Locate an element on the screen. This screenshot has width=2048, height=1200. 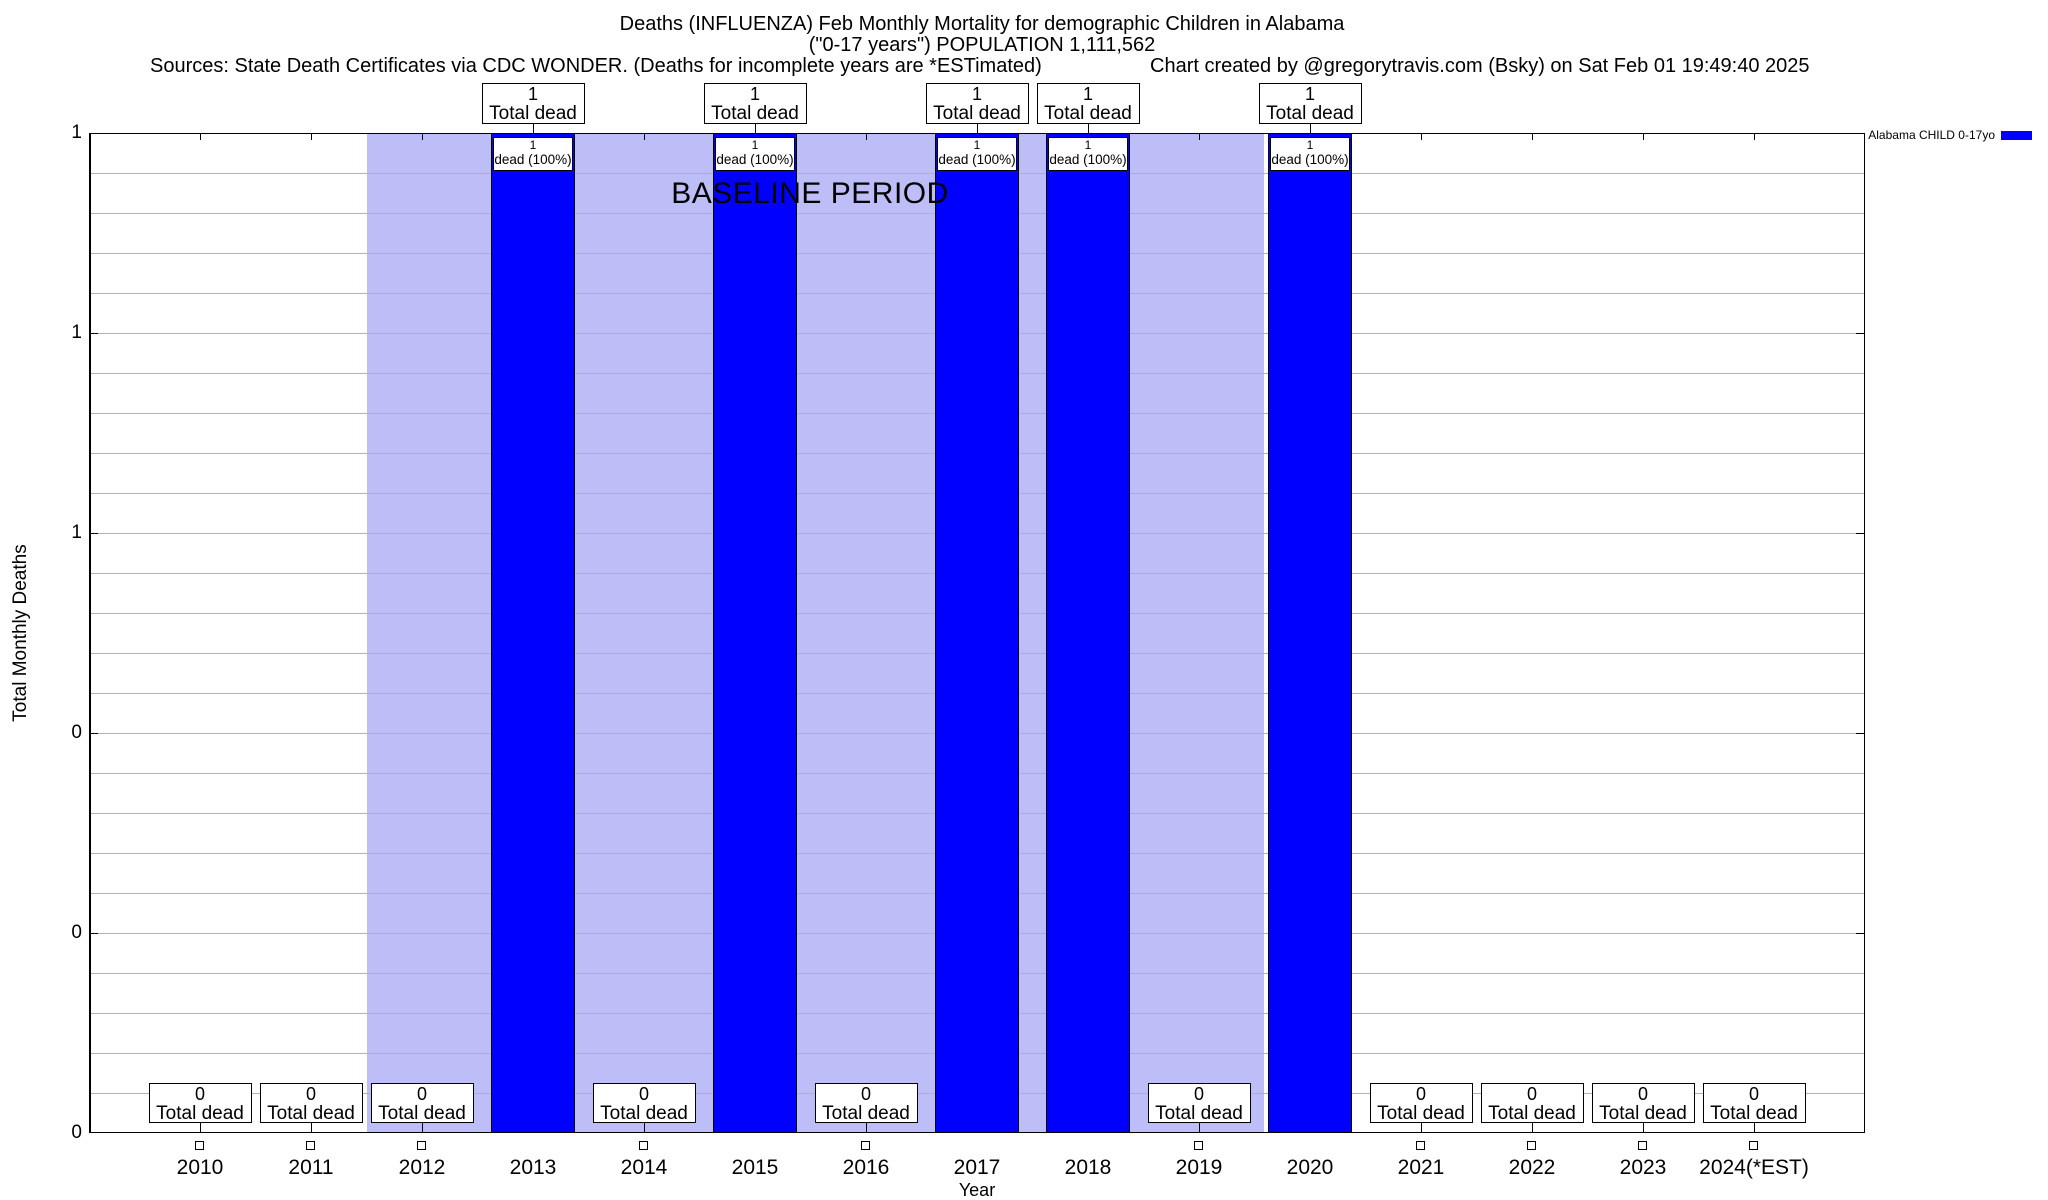
zero-label-2022: 0 Total dead is located at coordinates (1532, 1103).